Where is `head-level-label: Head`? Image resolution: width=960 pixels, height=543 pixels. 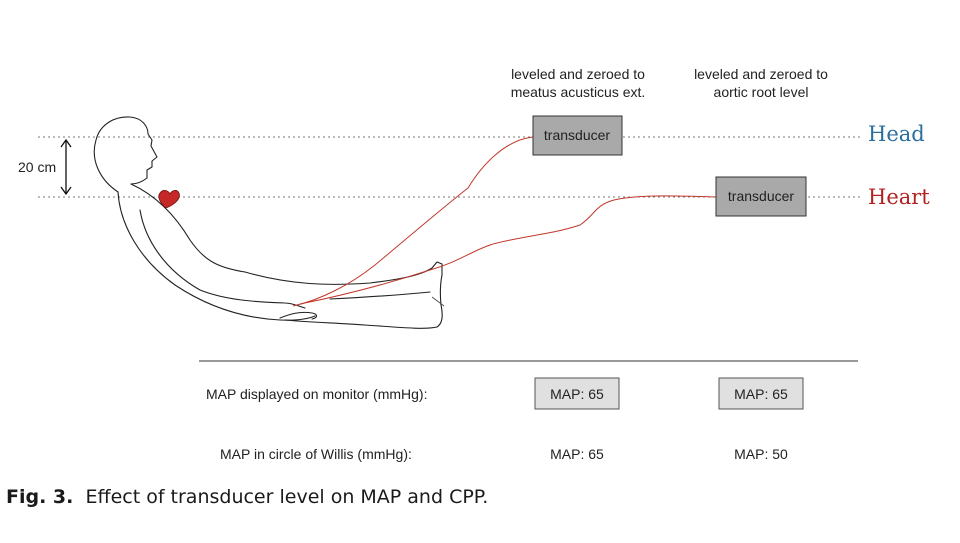
head-level-label: Head is located at coordinates (896, 134).